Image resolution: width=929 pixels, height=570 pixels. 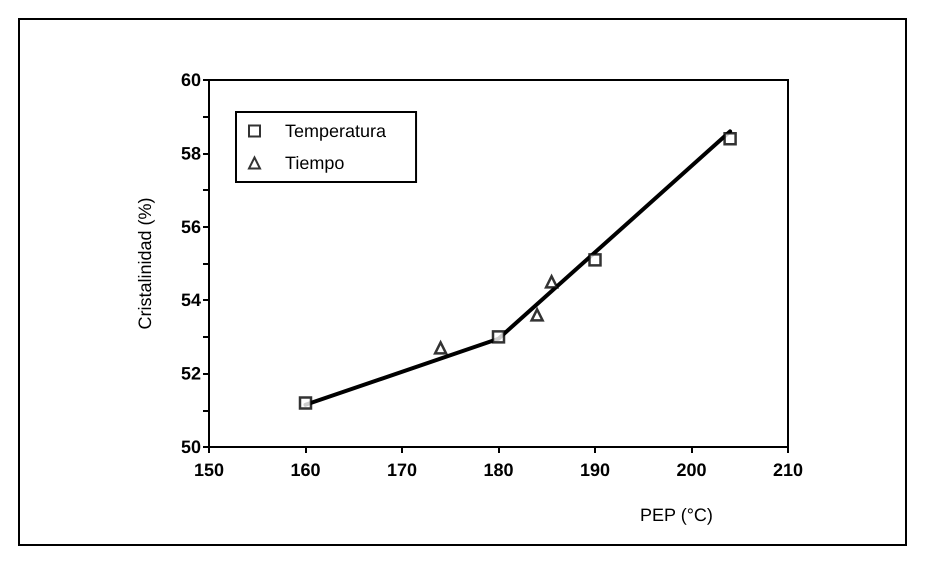 What do you see at coordinates (190, 153) in the screenshot?
I see `y-tick-label: 58` at bounding box center [190, 153].